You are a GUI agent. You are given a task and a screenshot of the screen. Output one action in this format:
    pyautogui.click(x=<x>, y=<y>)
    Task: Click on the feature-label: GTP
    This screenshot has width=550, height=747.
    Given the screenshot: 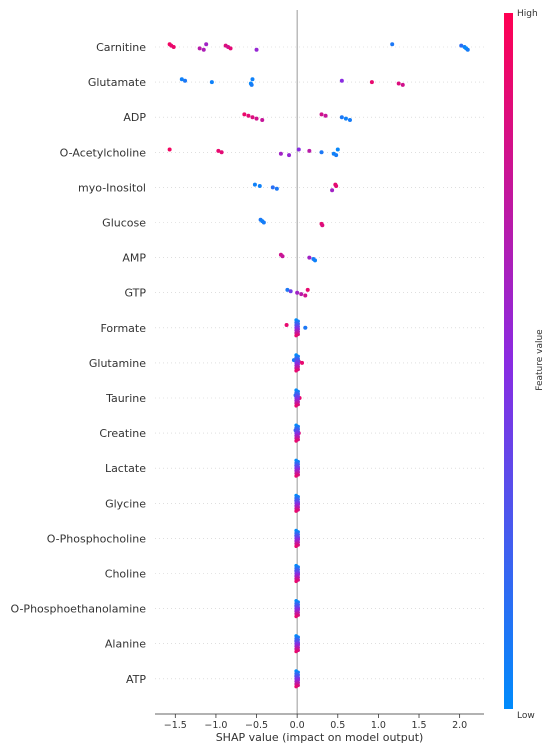 What is the action you would take?
    pyautogui.click(x=136, y=293)
    